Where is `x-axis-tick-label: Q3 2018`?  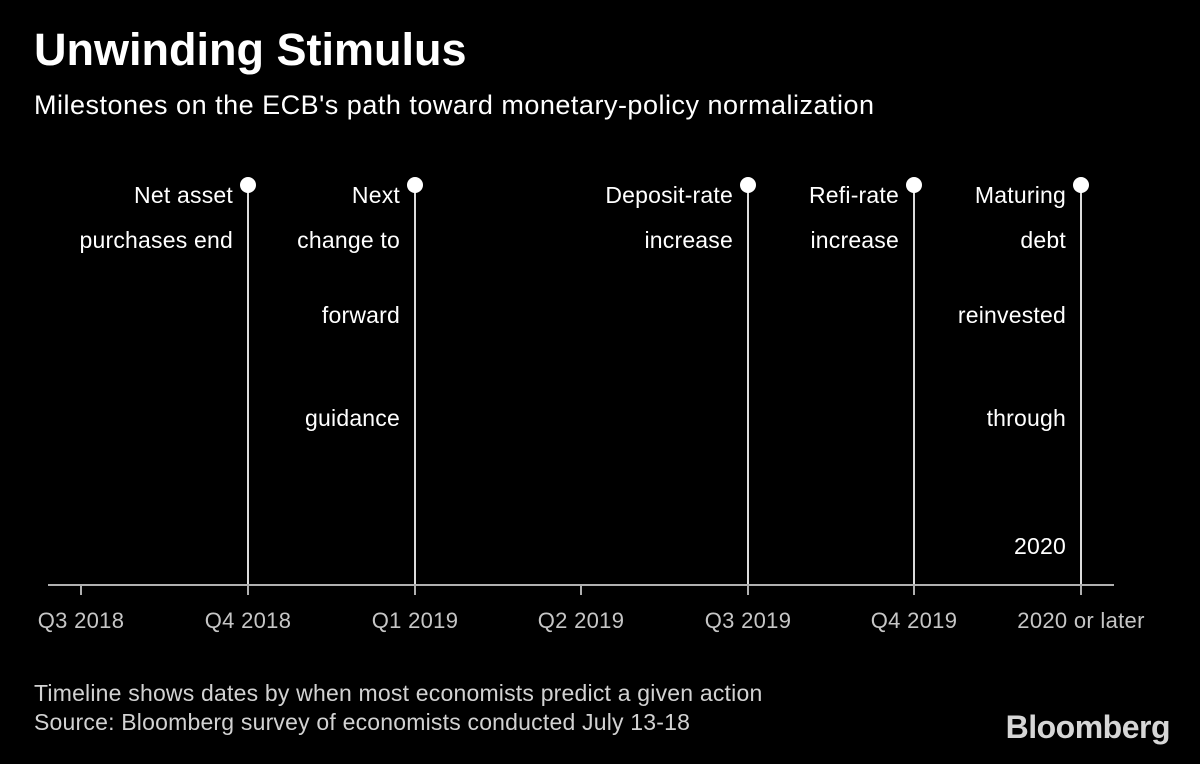 x-axis-tick-label: Q3 2018 is located at coordinates (81, 620).